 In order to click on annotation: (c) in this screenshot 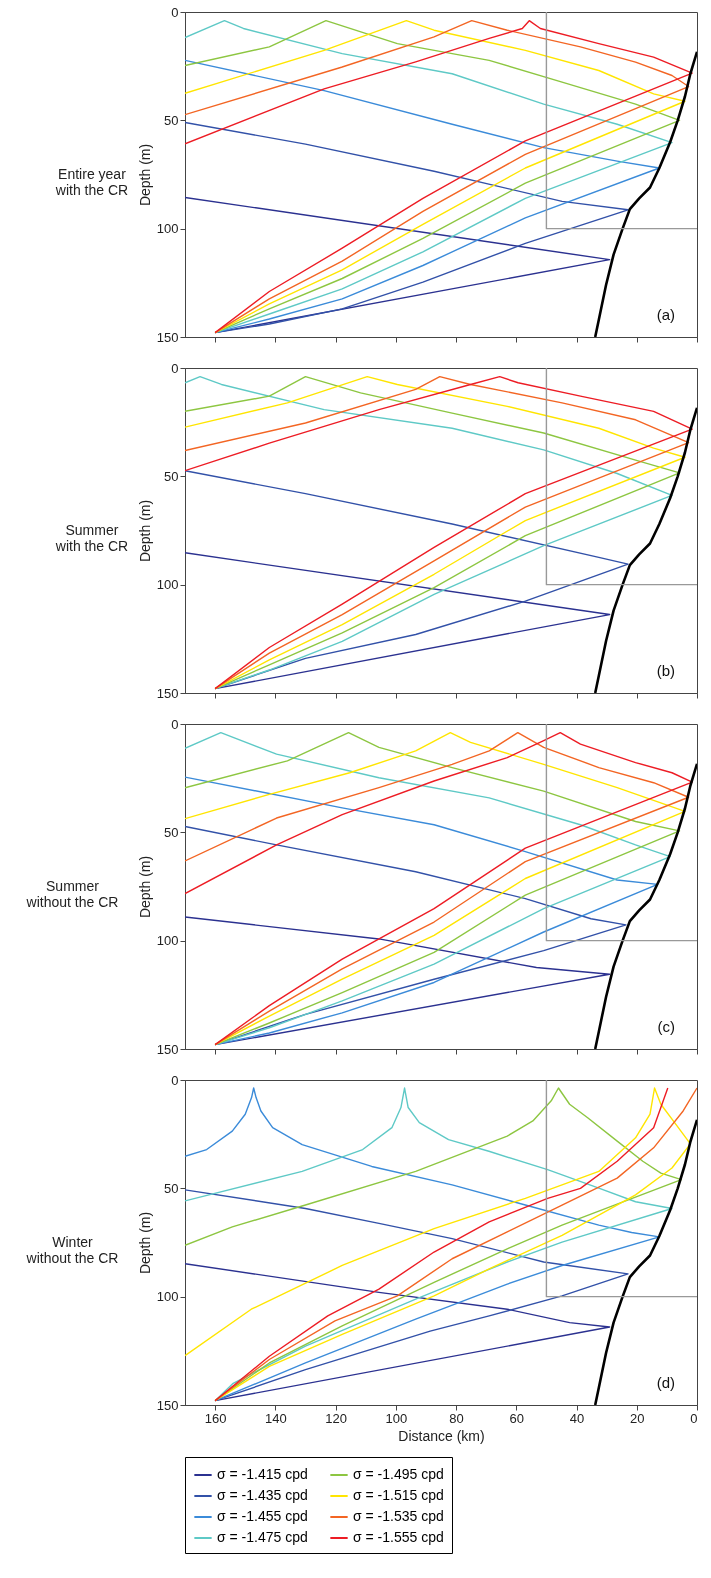, I will do `click(666, 1026)`.